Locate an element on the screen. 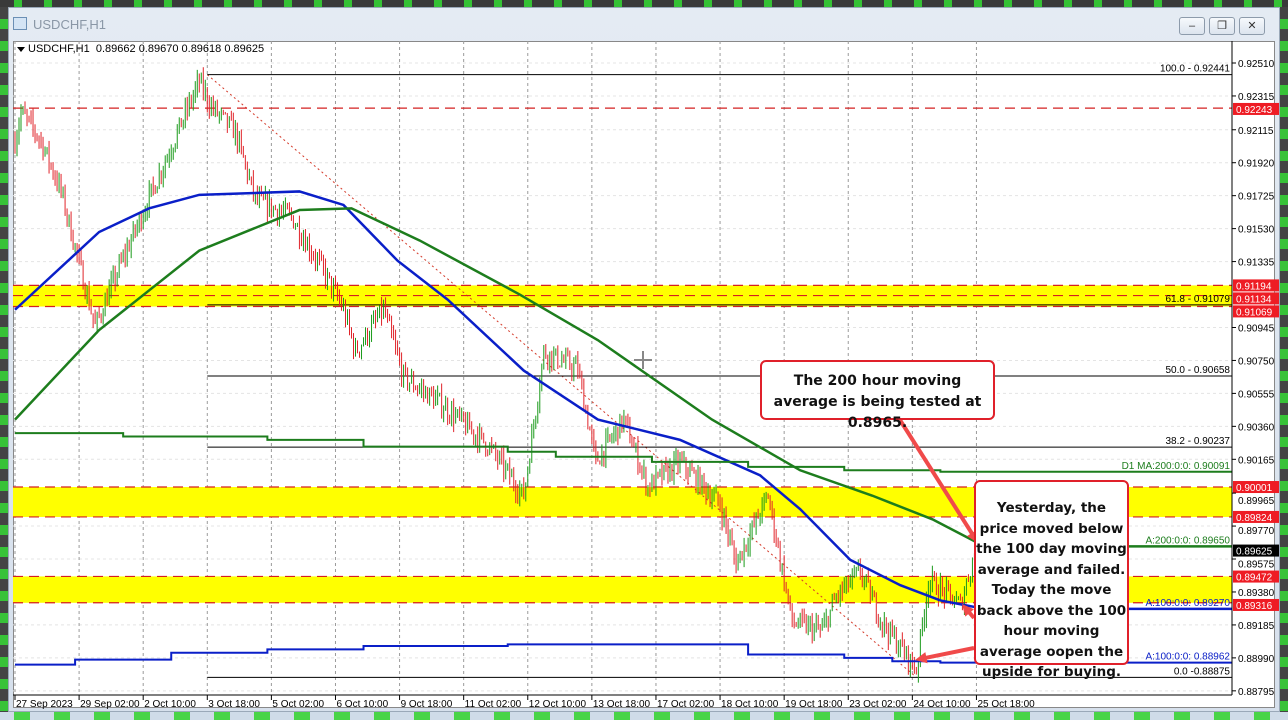  current-price-label: 0.89625 is located at coordinates (1254, 552).